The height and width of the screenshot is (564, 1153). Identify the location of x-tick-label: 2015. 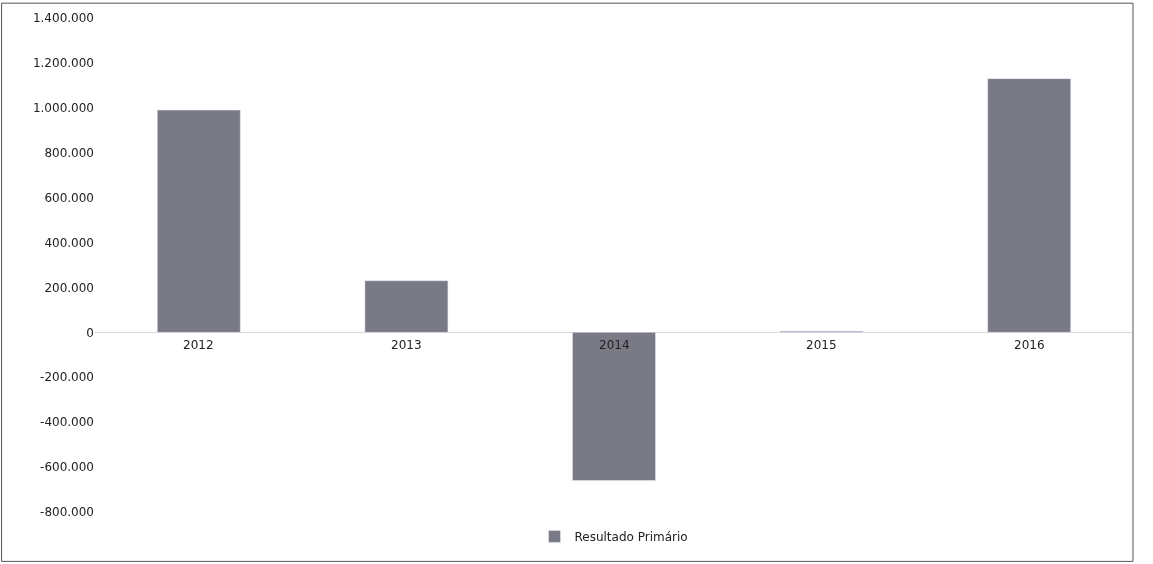
(821, 345).